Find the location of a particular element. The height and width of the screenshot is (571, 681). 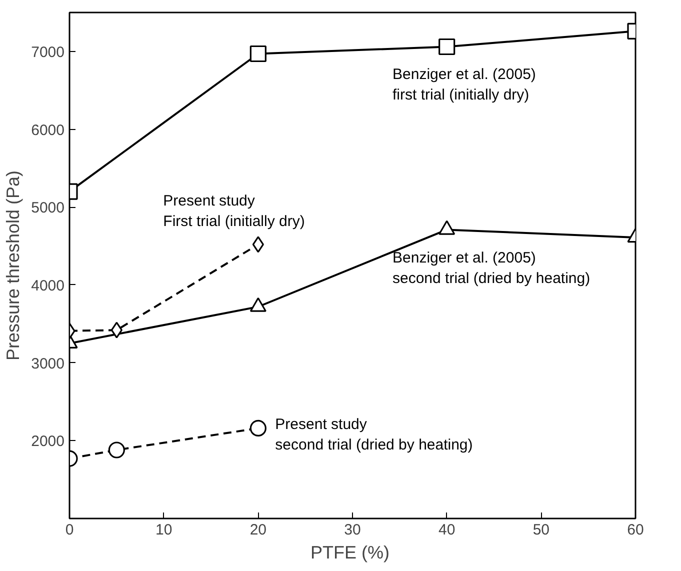

y-tick-label: 7000 is located at coordinates (48, 52).